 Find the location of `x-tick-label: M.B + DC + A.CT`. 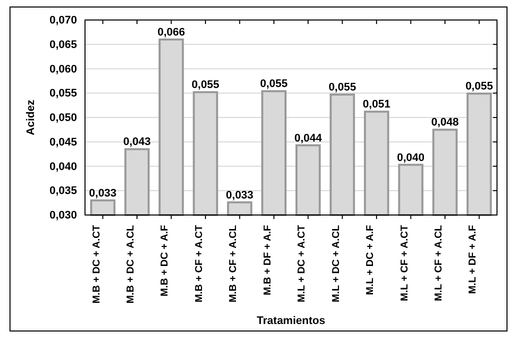

x-tick-label: M.B + DC + A.CT is located at coordinates (96, 264).